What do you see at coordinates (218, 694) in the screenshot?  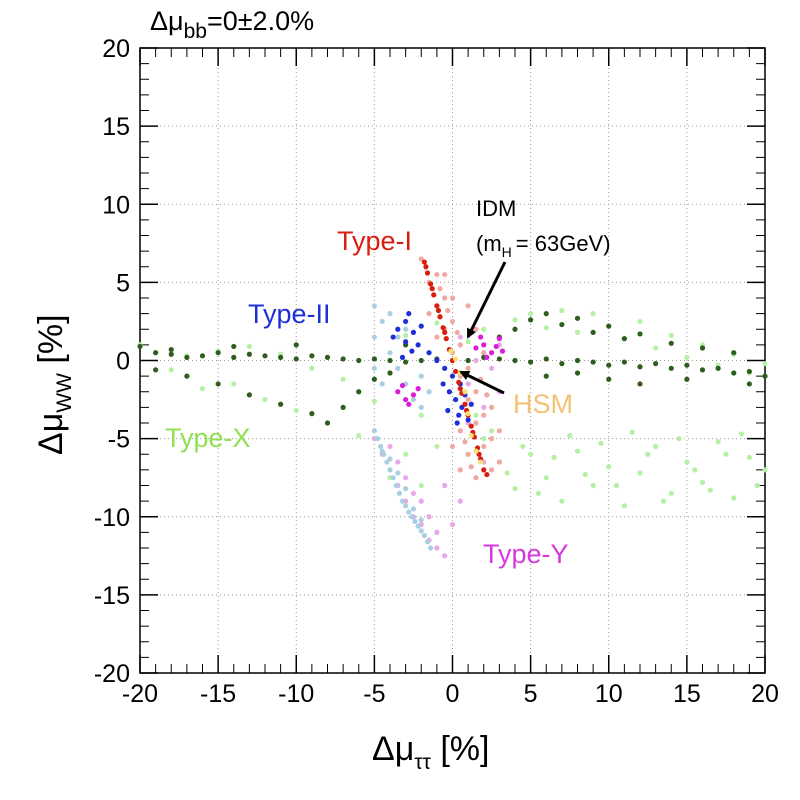 I see `x-tick-label: -15` at bounding box center [218, 694].